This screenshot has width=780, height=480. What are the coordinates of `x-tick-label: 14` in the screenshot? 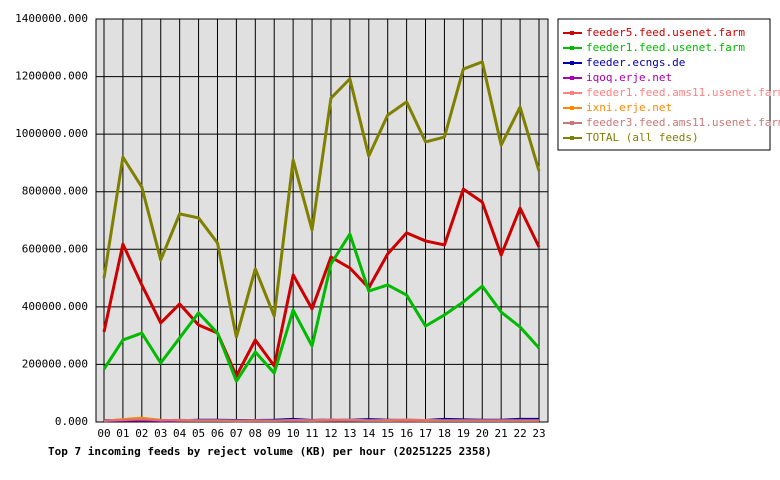 It's located at (369, 433).